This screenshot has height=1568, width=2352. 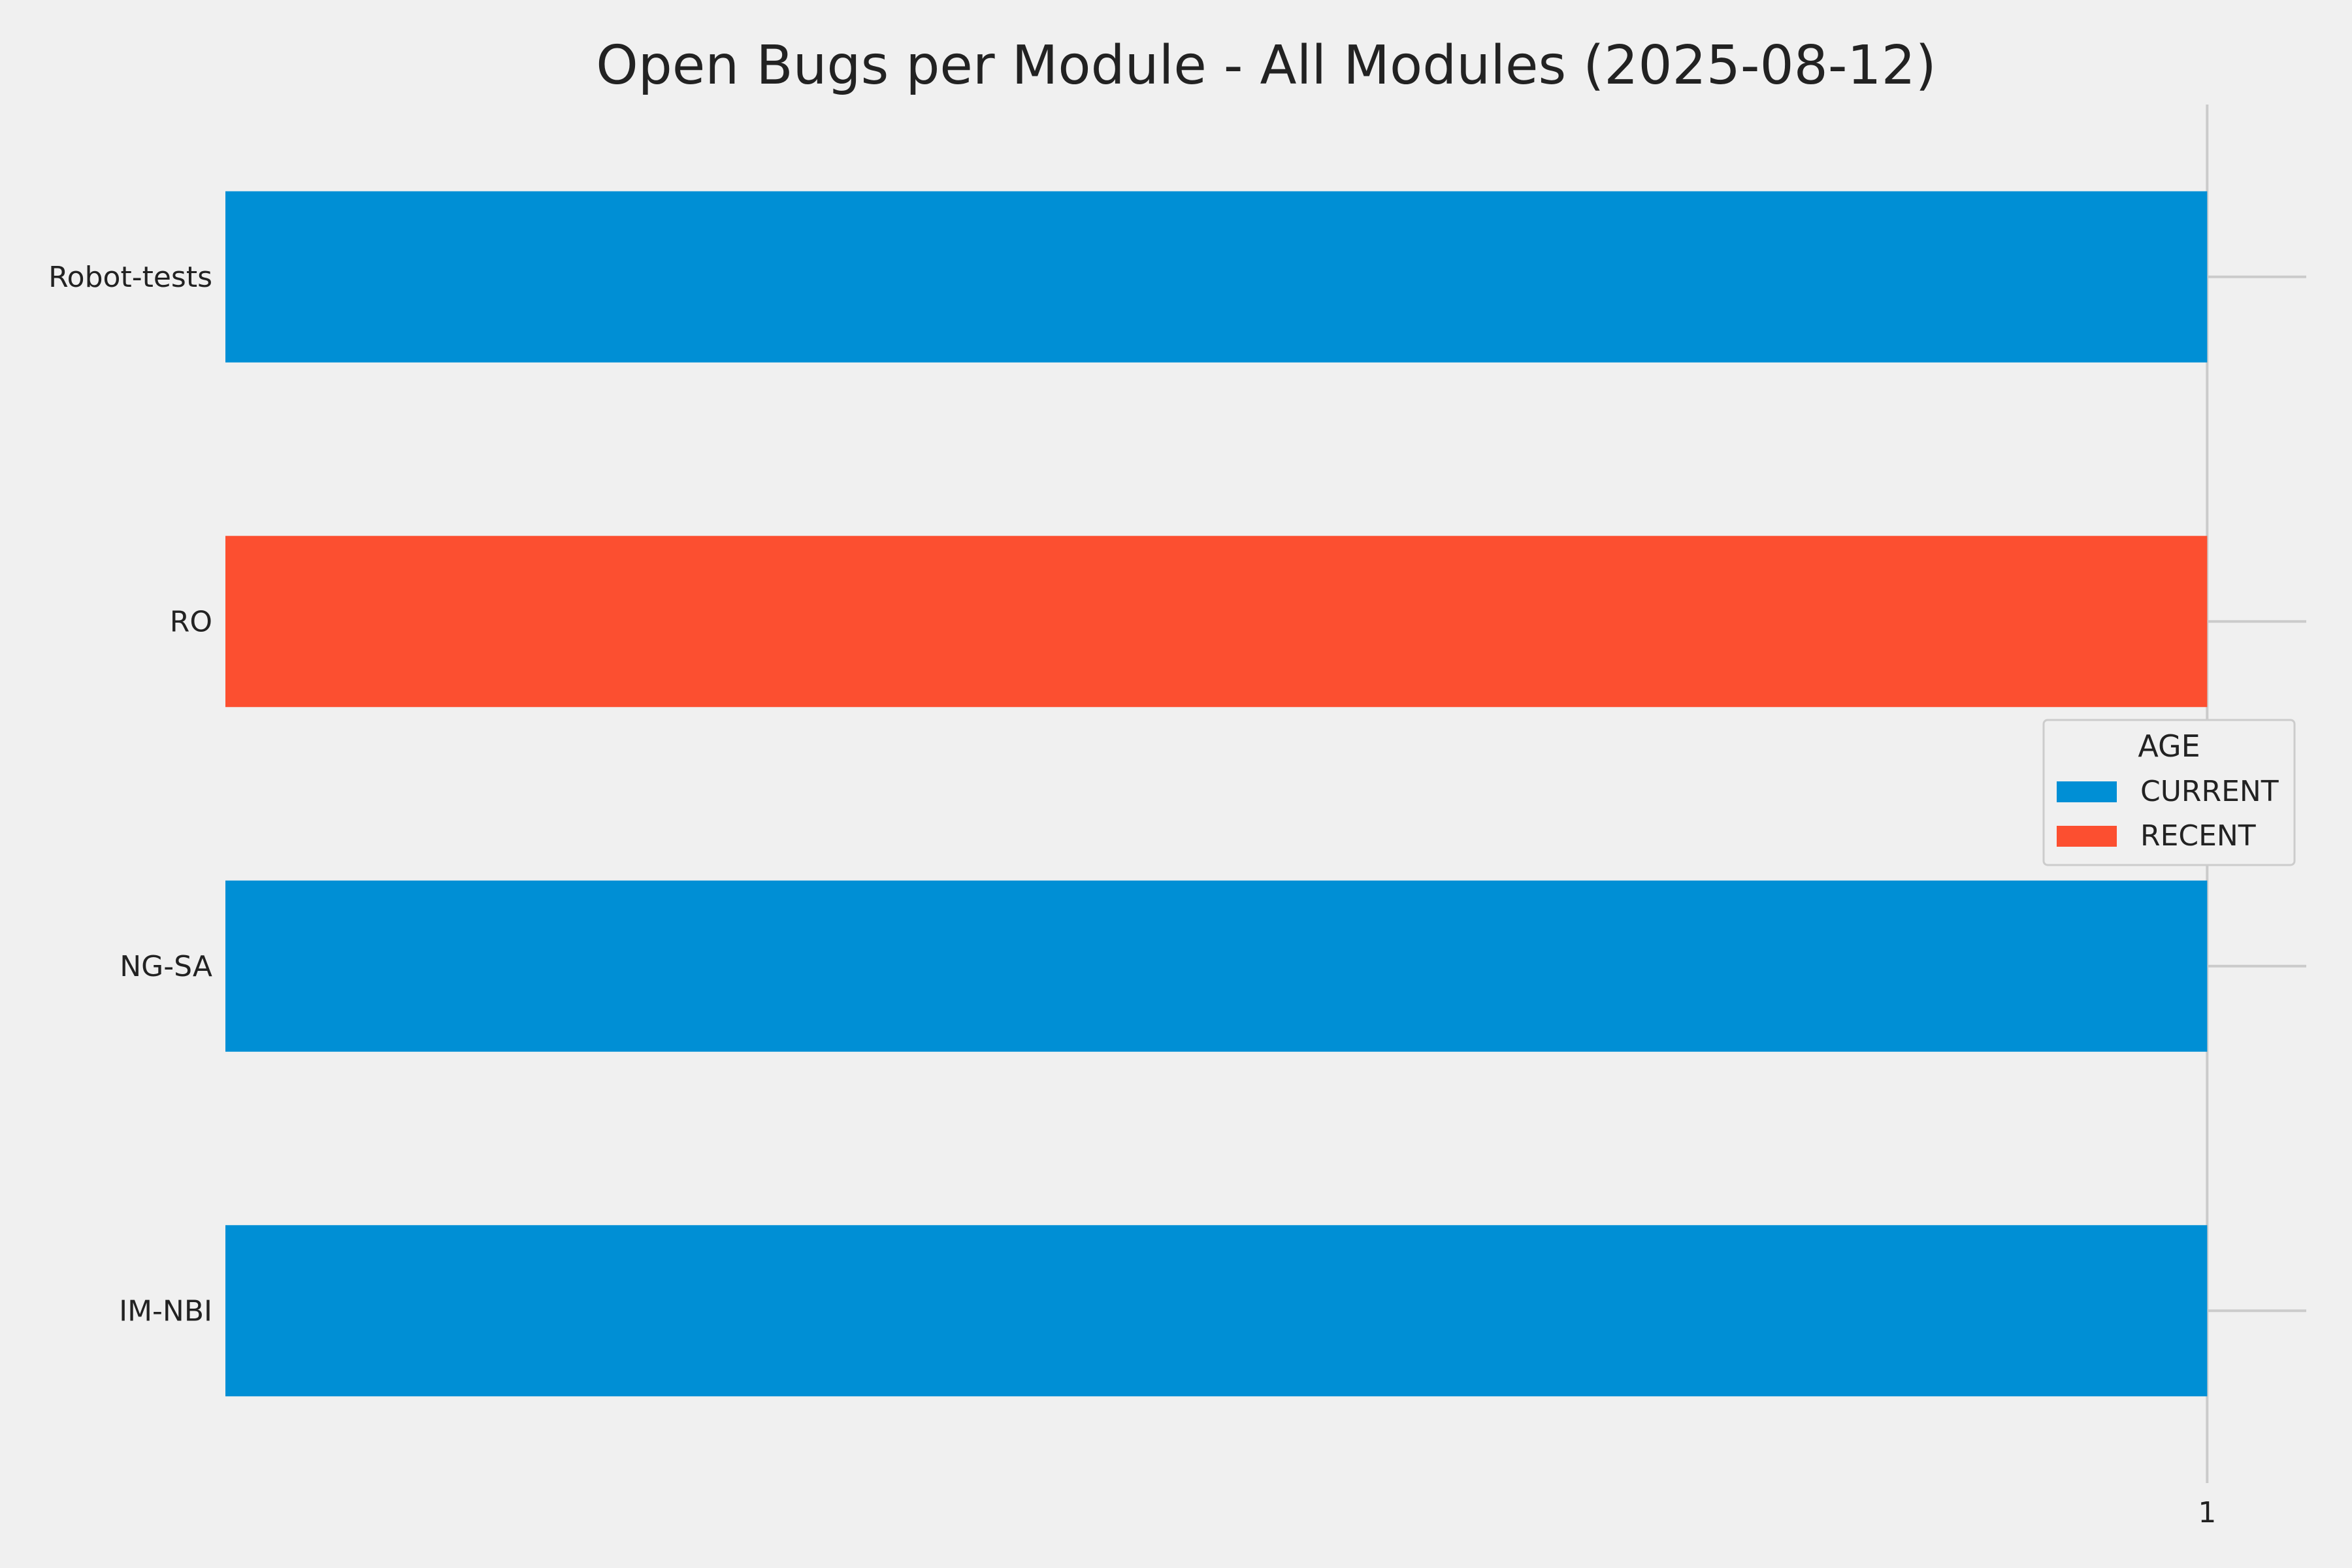 I want to click on legend: AGE CURRENT RECENT, so click(x=2169, y=792).